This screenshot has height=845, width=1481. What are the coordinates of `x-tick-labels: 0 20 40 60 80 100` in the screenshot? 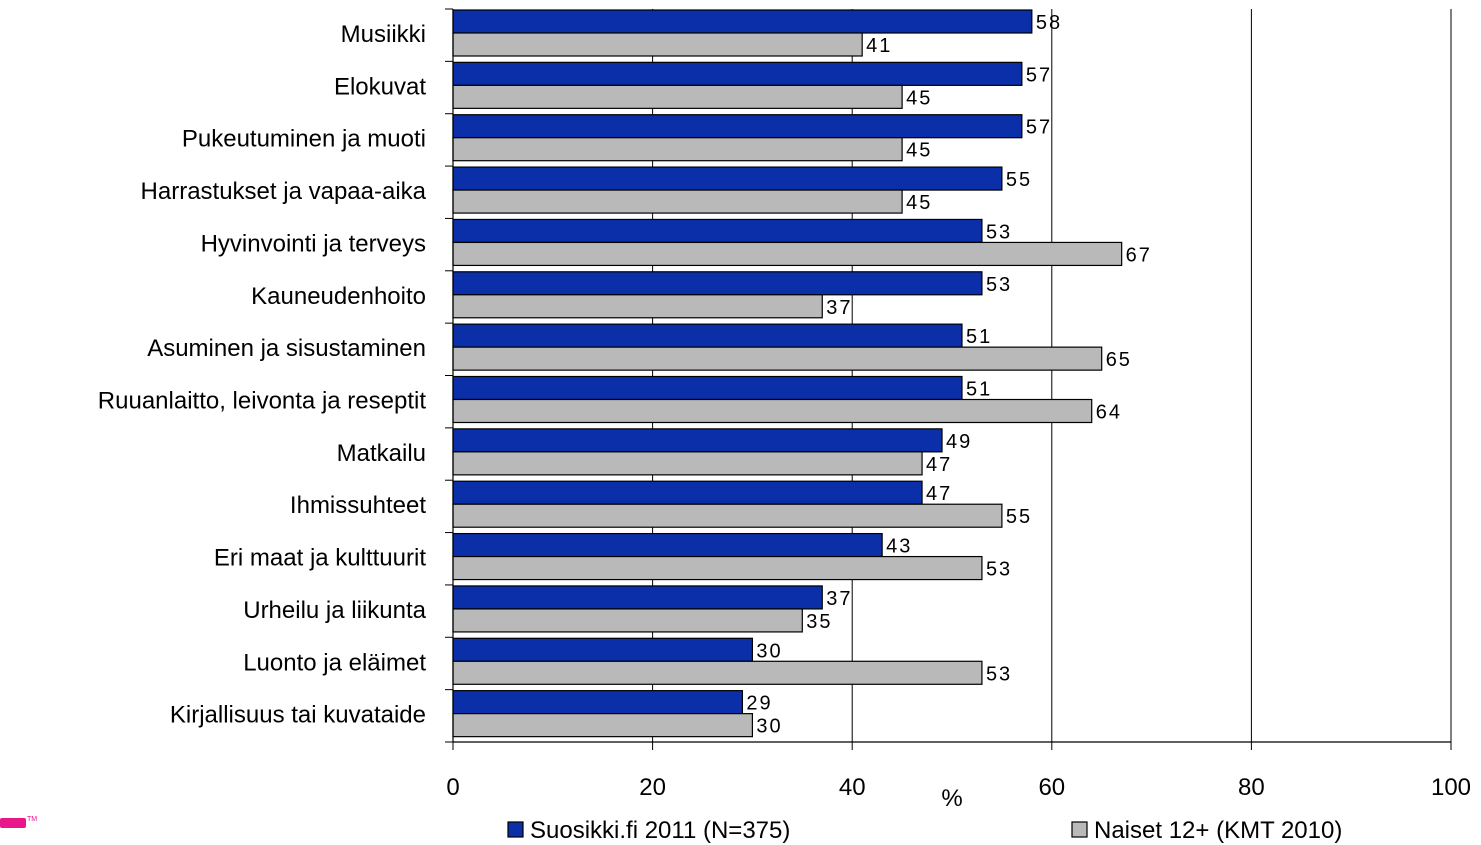 It's located at (958, 787).